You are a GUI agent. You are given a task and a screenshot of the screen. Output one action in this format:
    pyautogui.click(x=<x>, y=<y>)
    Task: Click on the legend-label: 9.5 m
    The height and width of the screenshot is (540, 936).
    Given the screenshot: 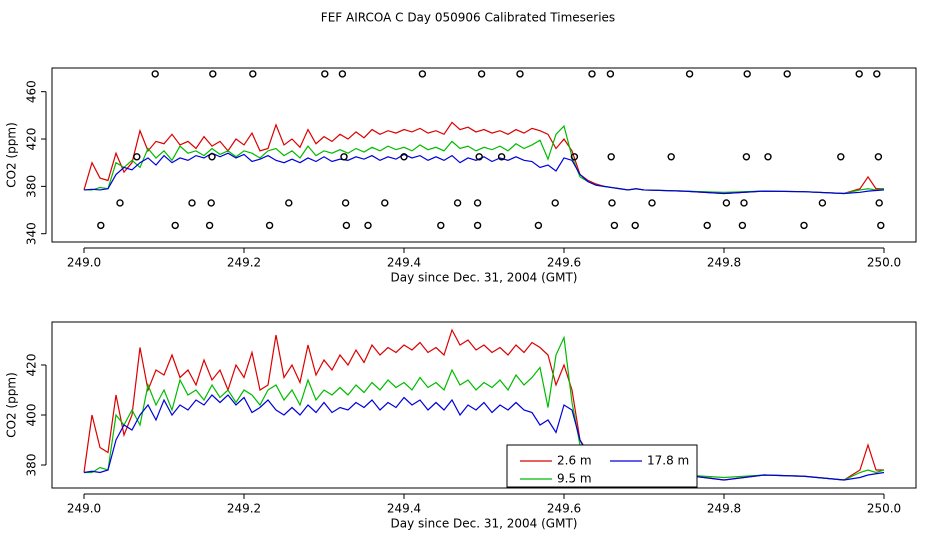 What is the action you would take?
    pyautogui.click(x=574, y=479)
    